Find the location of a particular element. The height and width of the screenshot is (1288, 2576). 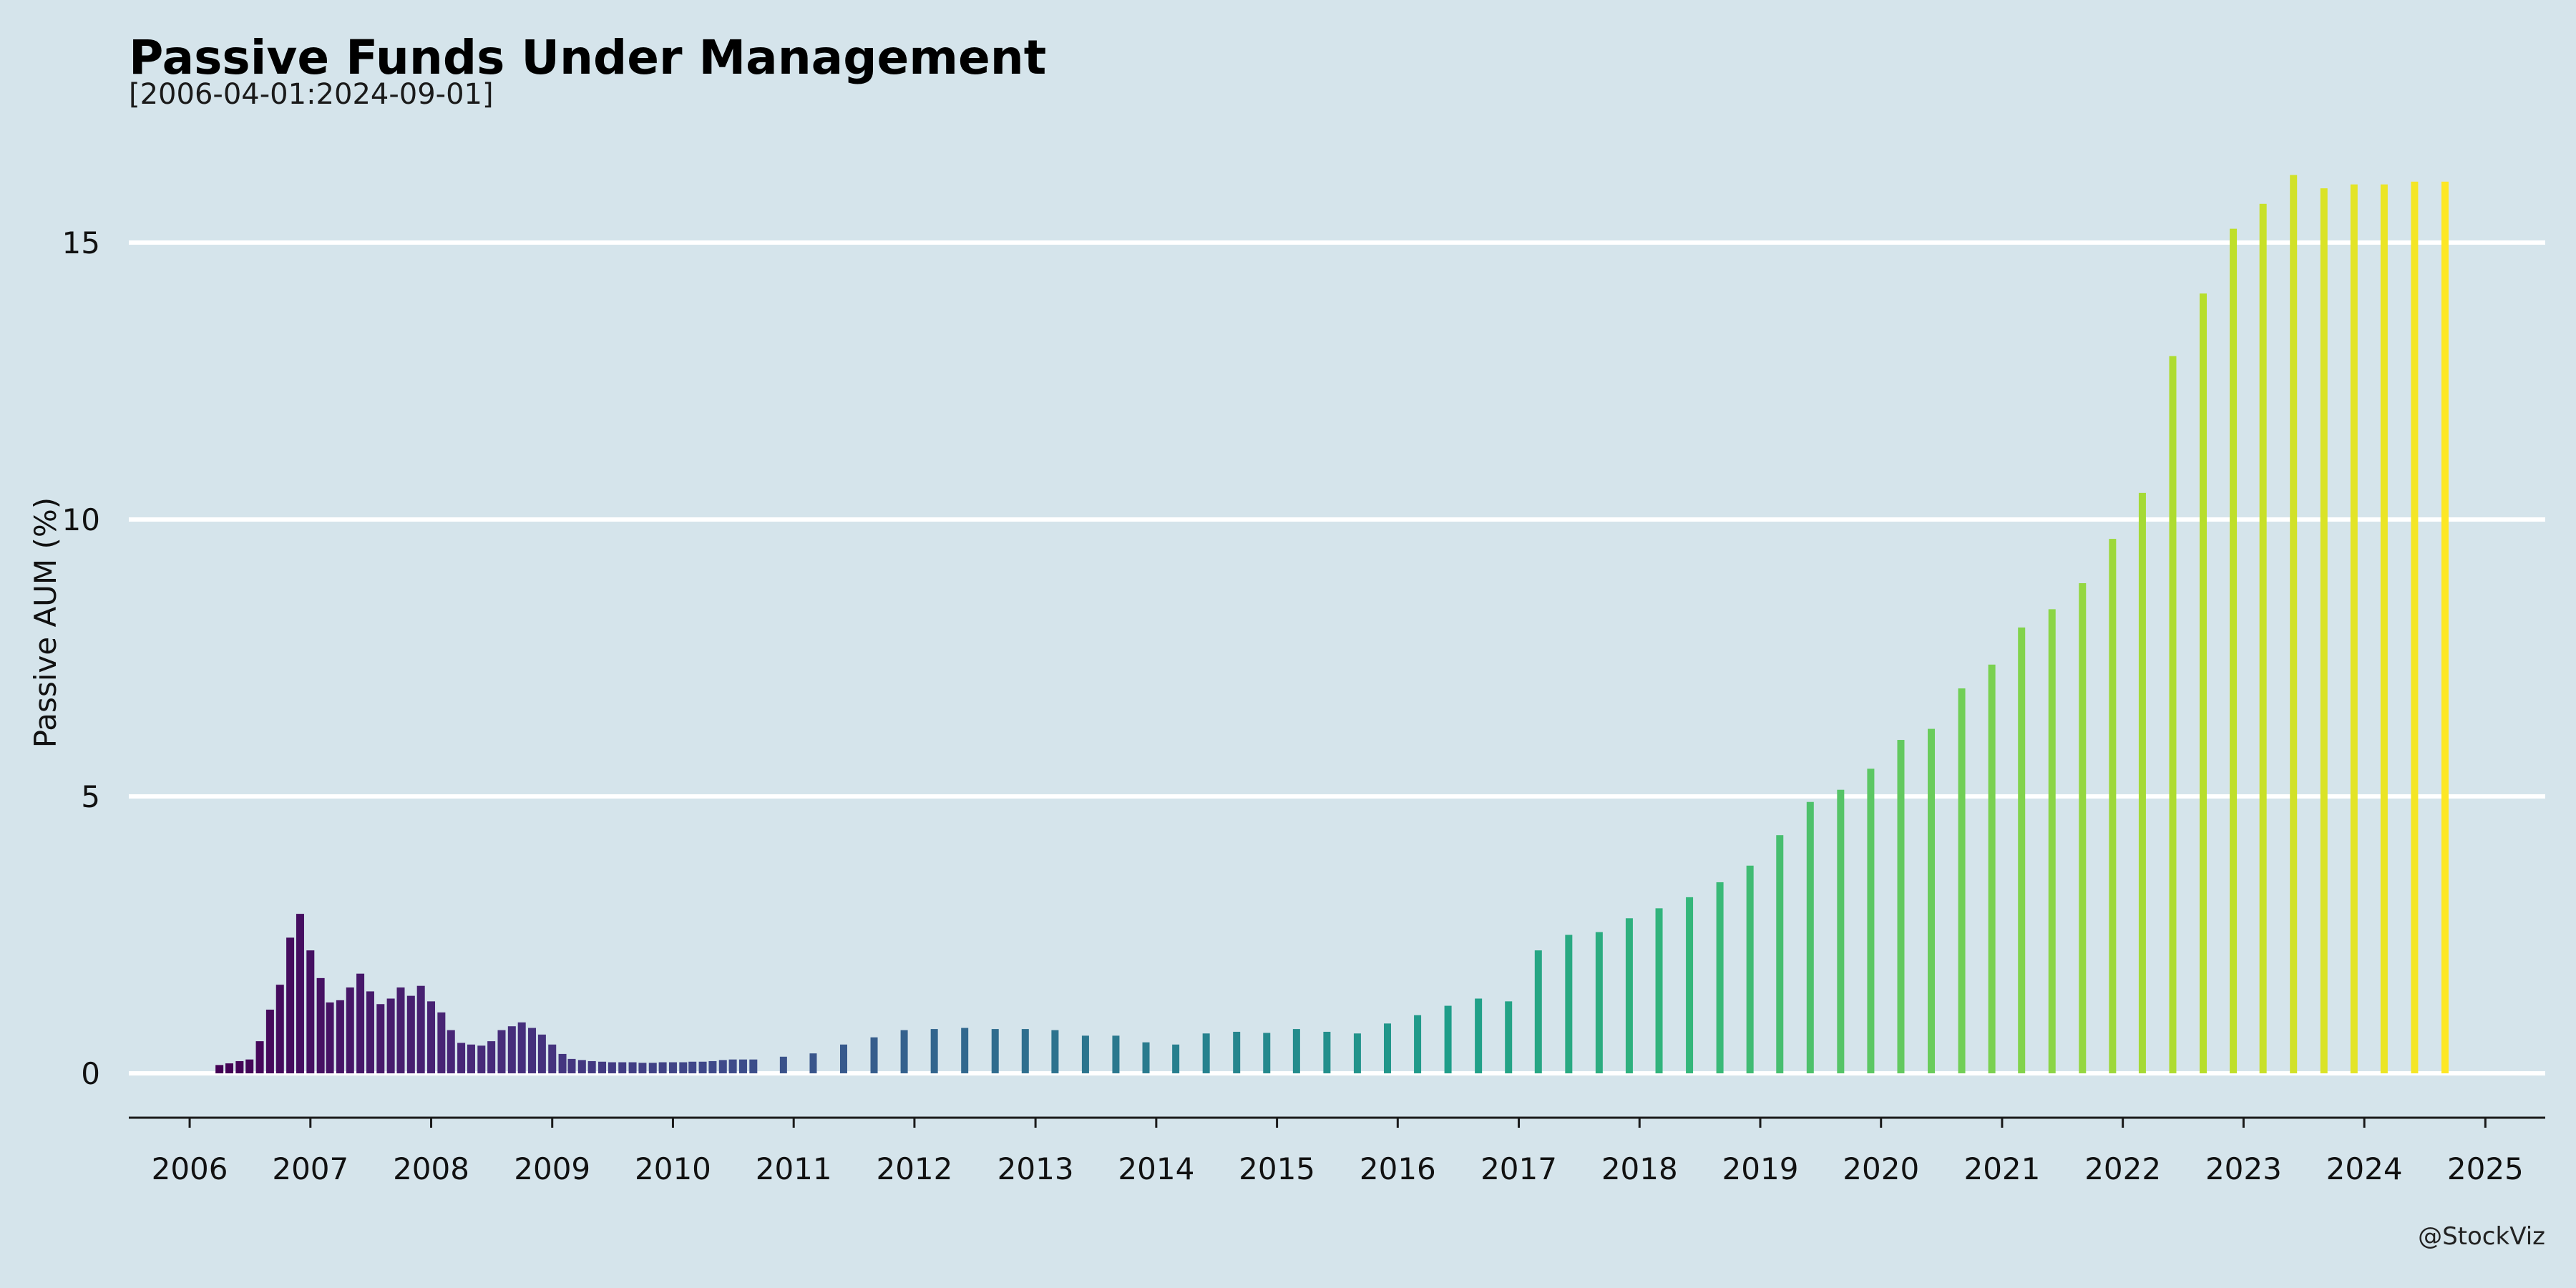

chart-caption: @StockViz is located at coordinates (2481, 1236).